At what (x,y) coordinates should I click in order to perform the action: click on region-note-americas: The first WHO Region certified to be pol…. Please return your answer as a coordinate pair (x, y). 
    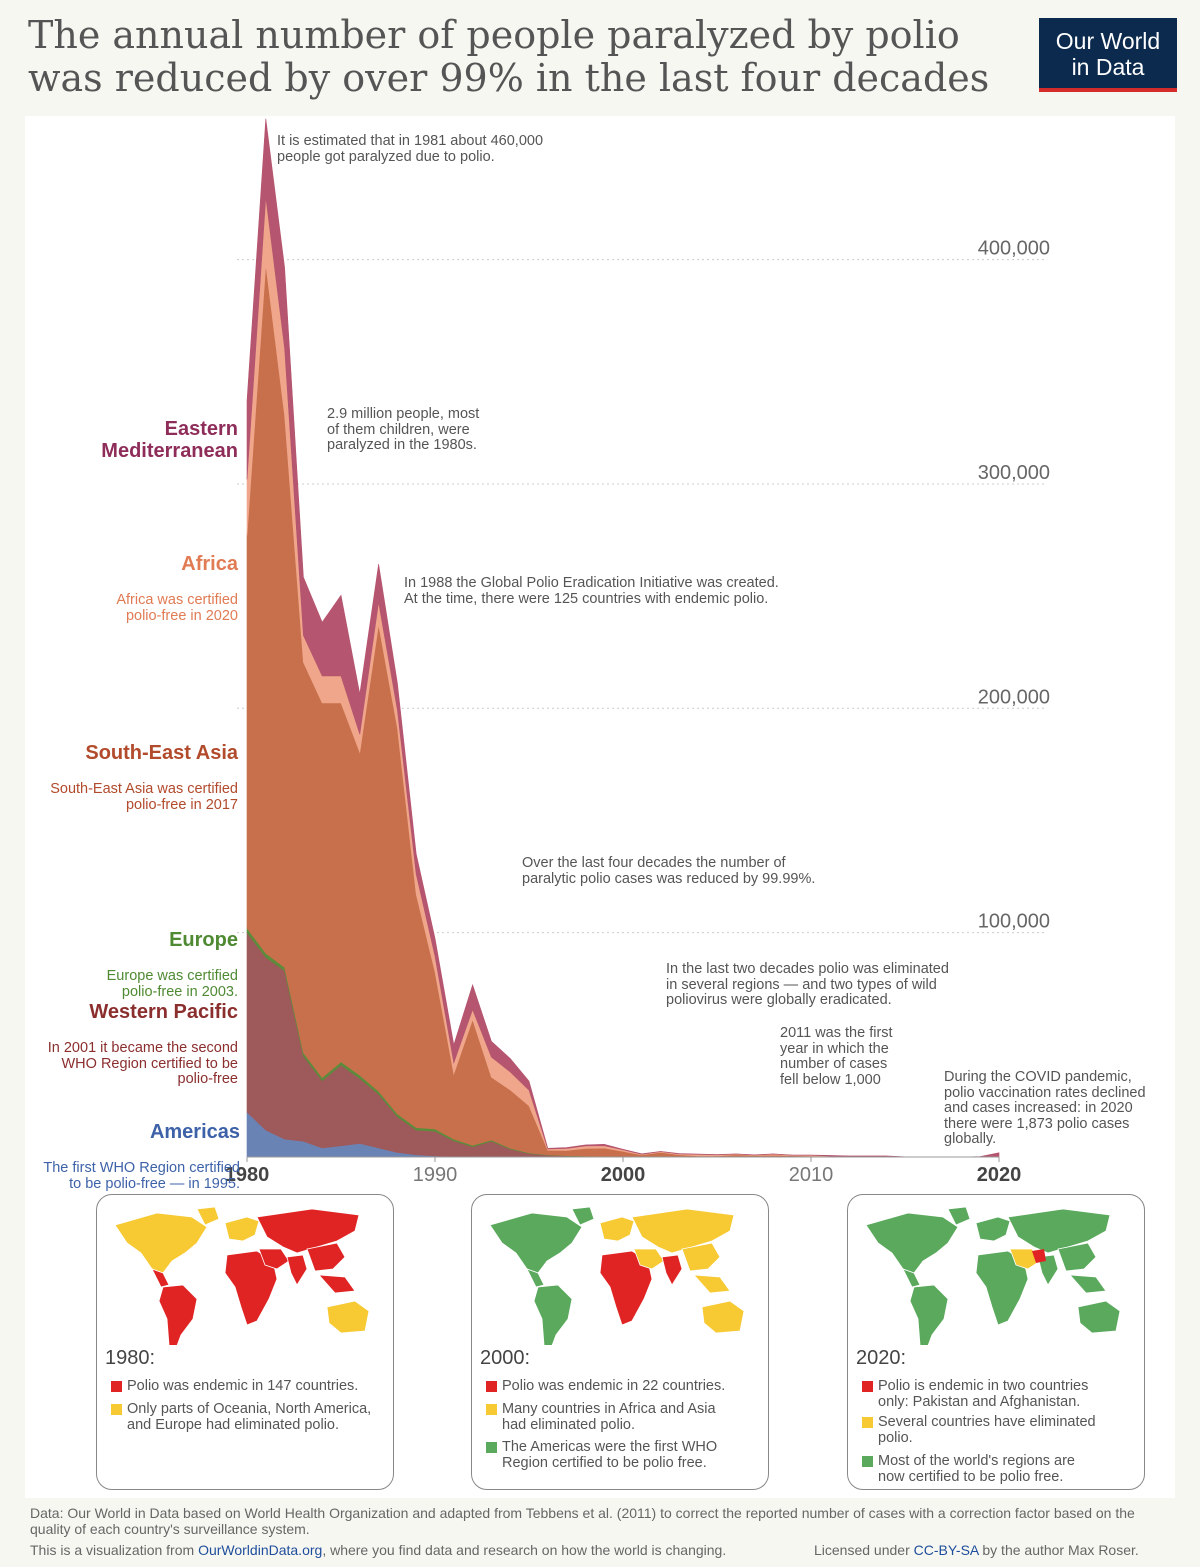
    Looking at the image, I should click on (141, 1176).